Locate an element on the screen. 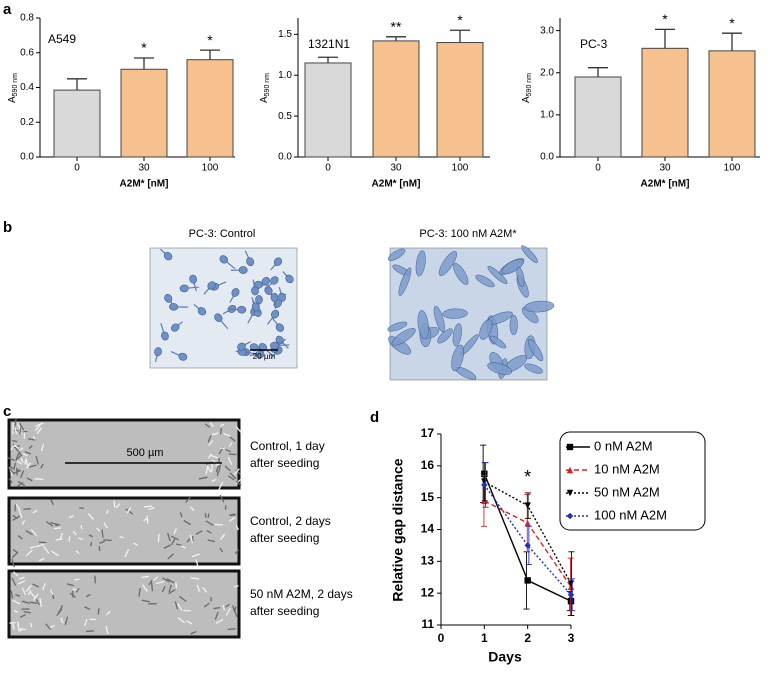  y-tick-label: 3.0 is located at coordinates (547, 30).